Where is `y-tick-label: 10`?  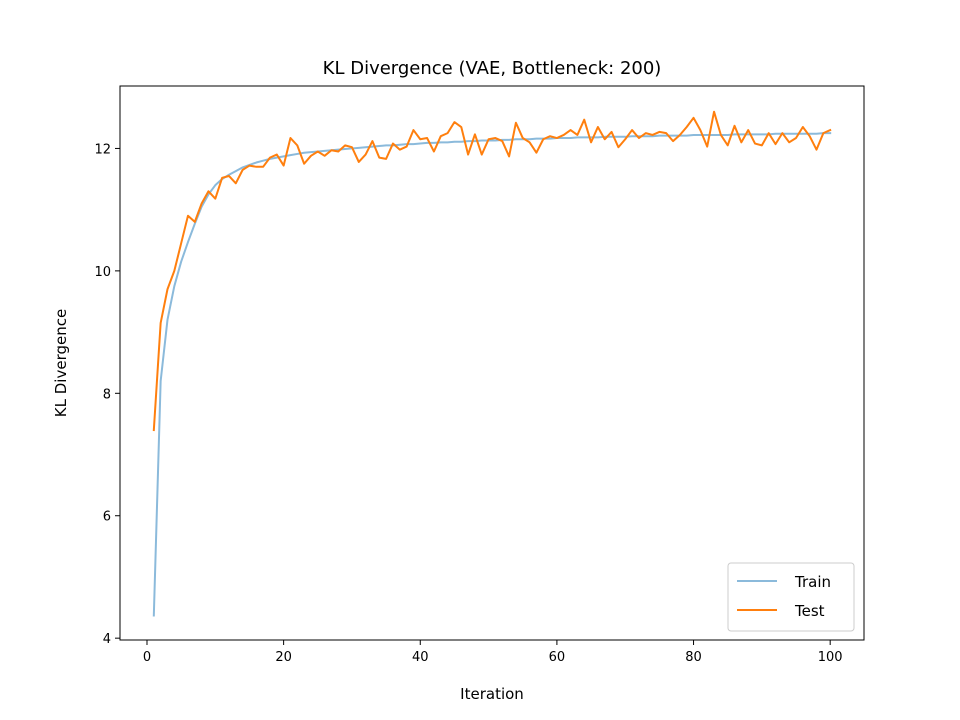
y-tick-label: 10 is located at coordinates (102, 272).